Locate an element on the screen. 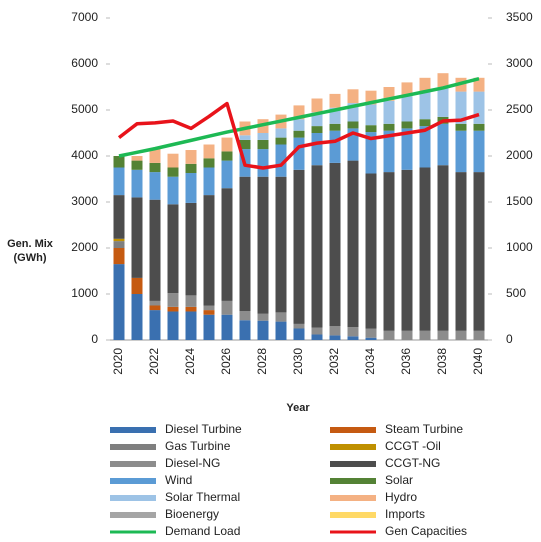  x-tick-label: 2040 is located at coordinates (478, 361).